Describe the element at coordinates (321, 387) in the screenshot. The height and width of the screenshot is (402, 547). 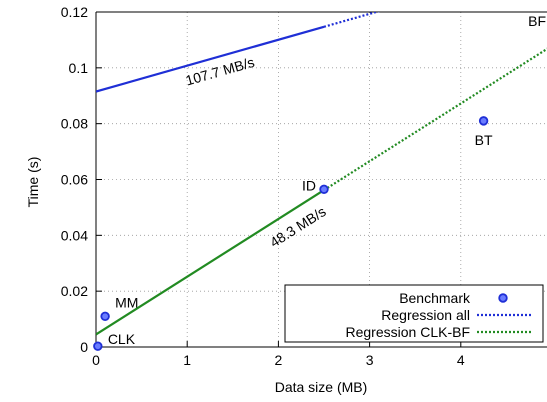
I see `x-axis-label: Data size (MB)` at that location.